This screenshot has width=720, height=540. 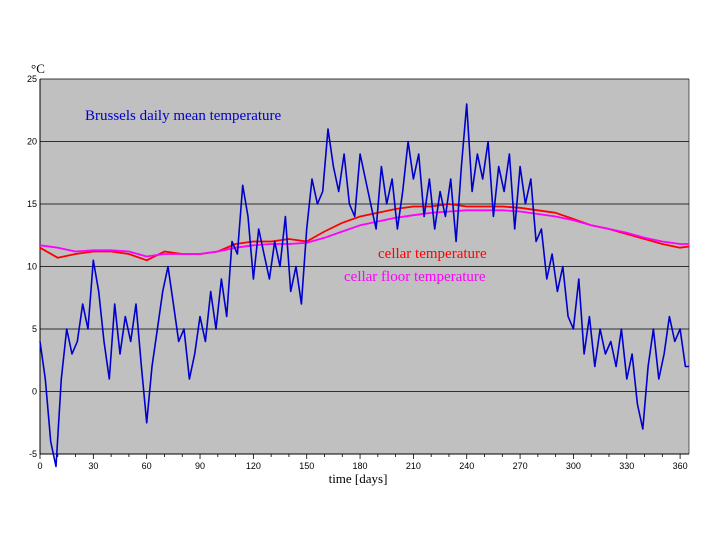 I want to click on x-tick-label: 210, so click(x=413, y=466).